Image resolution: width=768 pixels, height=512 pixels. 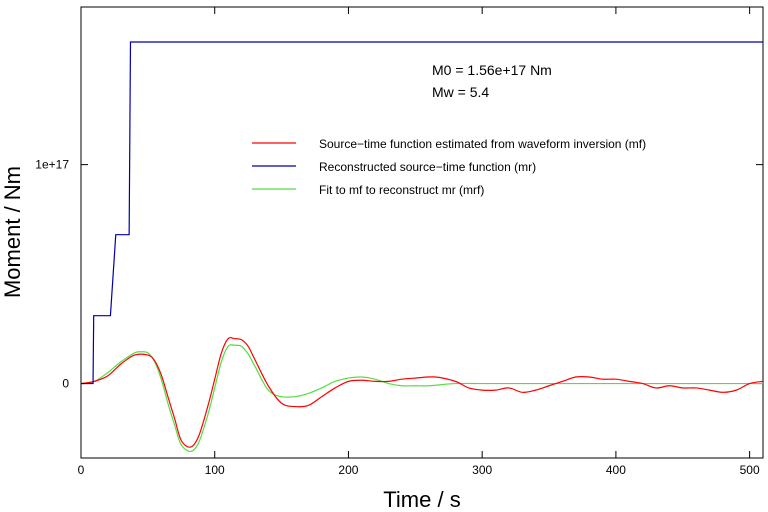 What do you see at coordinates (460, 92) in the screenshot?
I see `annotation-magnitude: Mw = 5.4` at bounding box center [460, 92].